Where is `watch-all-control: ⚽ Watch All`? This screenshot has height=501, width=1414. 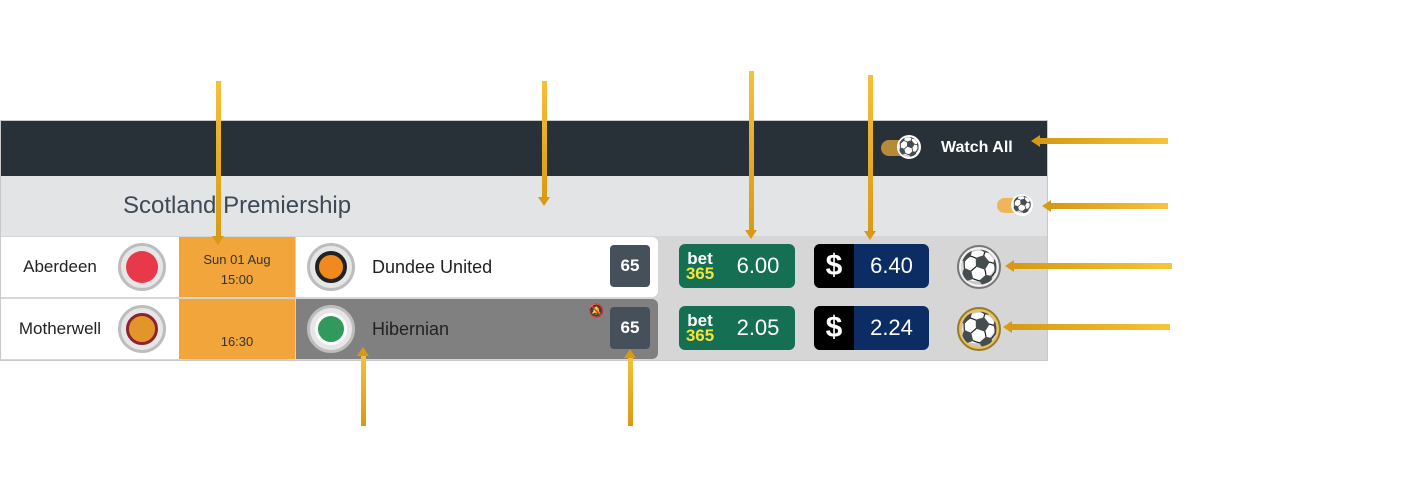
watch-all-control: ⚽ Watch All is located at coordinates (947, 148).